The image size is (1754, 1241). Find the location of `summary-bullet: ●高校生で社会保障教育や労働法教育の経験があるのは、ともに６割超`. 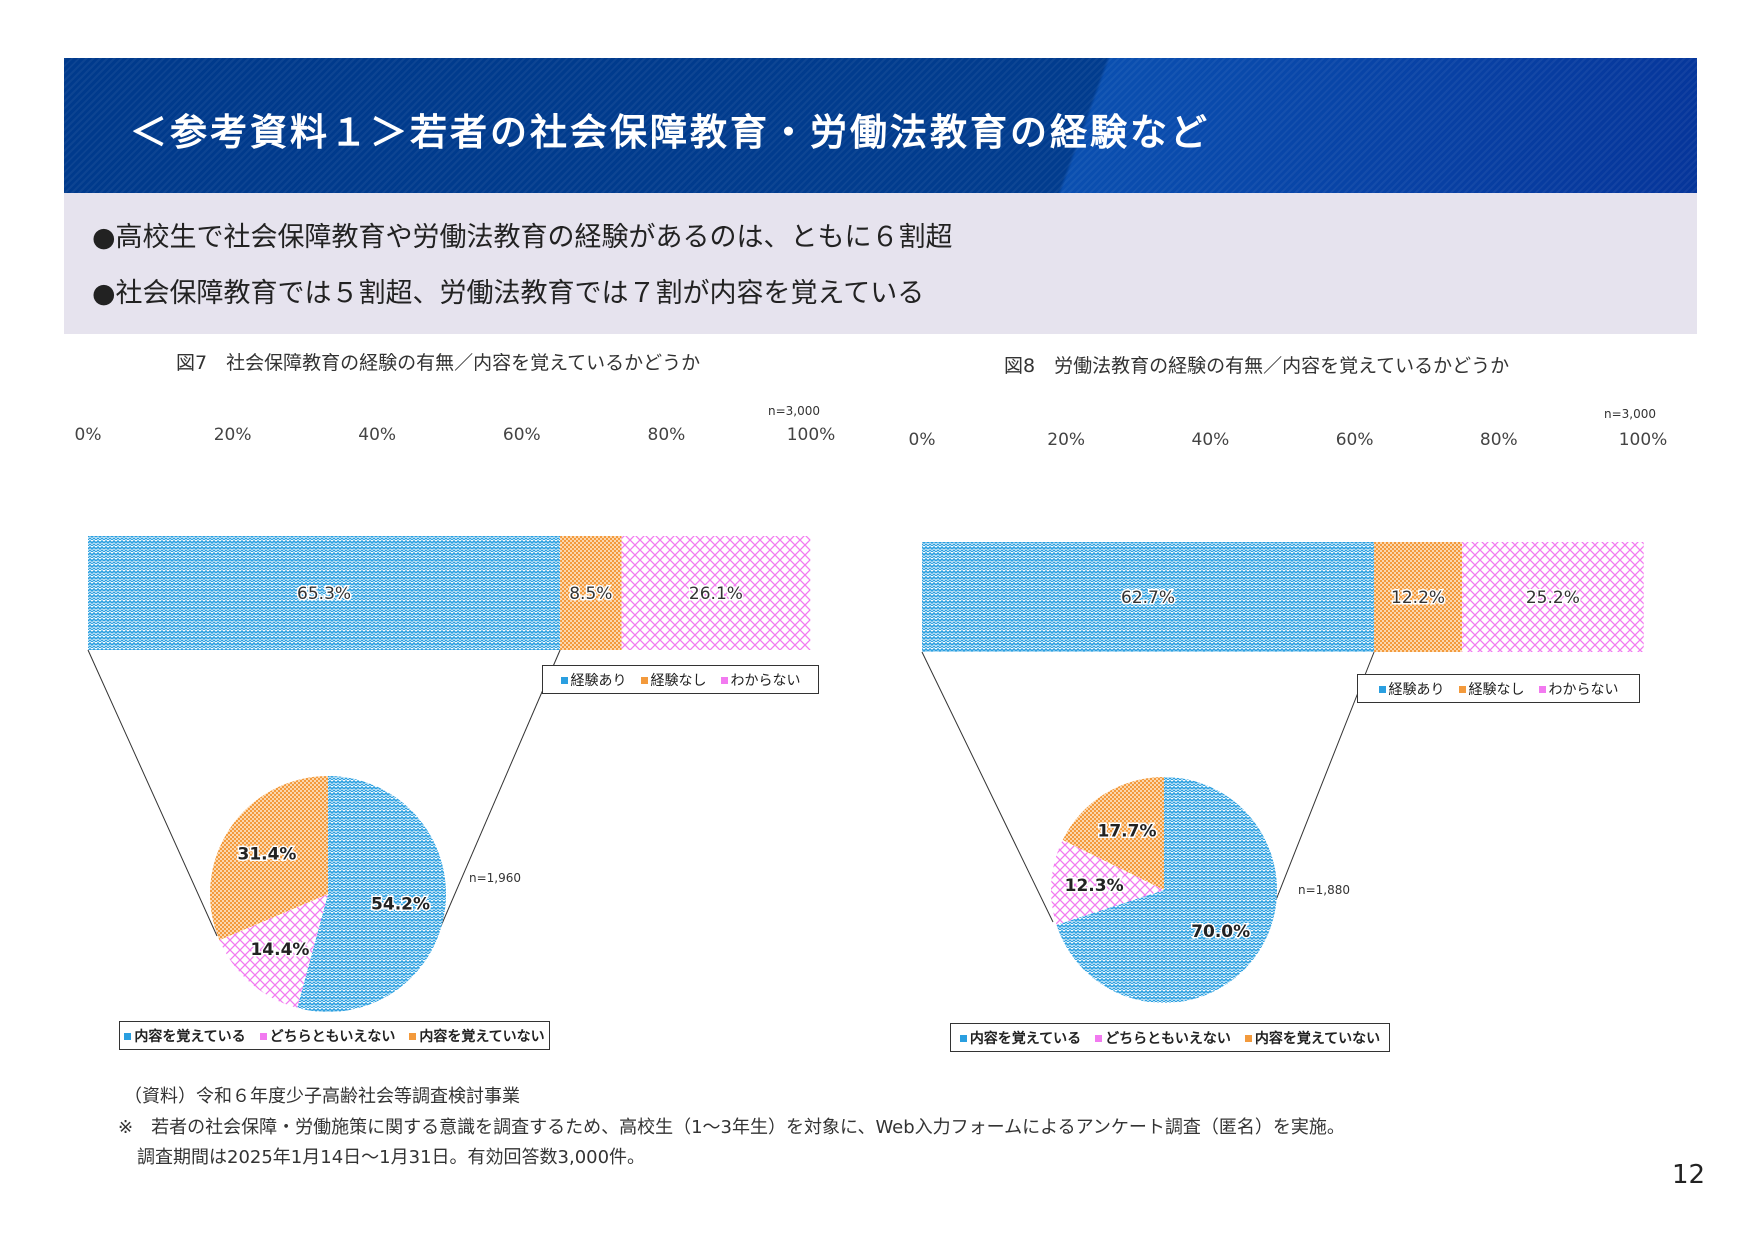

summary-bullet: ●高校生で社会保障教育や労働法教育の経験があるのは、ともに６割超 is located at coordinates (522, 237).